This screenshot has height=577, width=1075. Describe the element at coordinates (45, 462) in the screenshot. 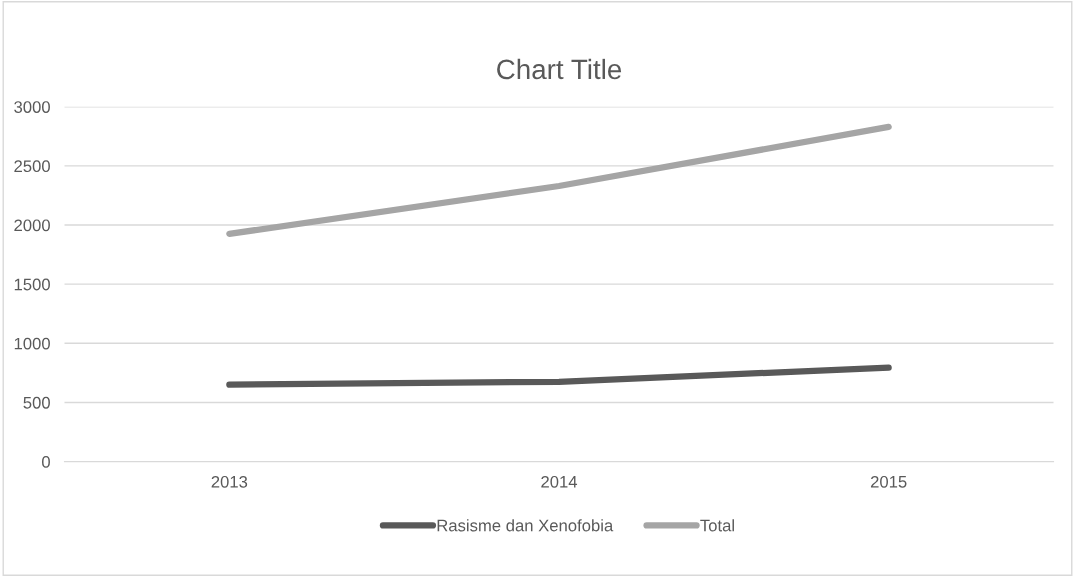

I see `y-tick-label: 0` at that location.